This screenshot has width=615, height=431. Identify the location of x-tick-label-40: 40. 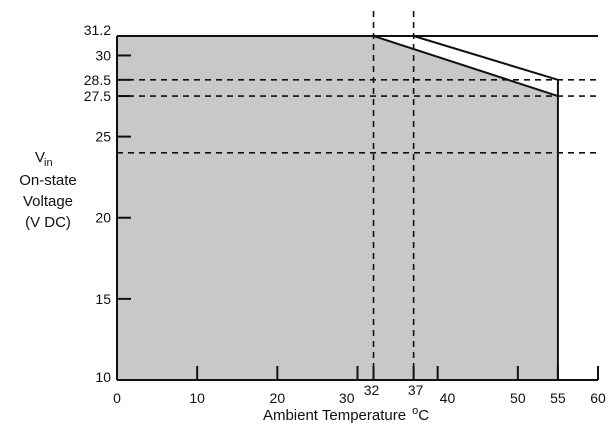
(448, 398).